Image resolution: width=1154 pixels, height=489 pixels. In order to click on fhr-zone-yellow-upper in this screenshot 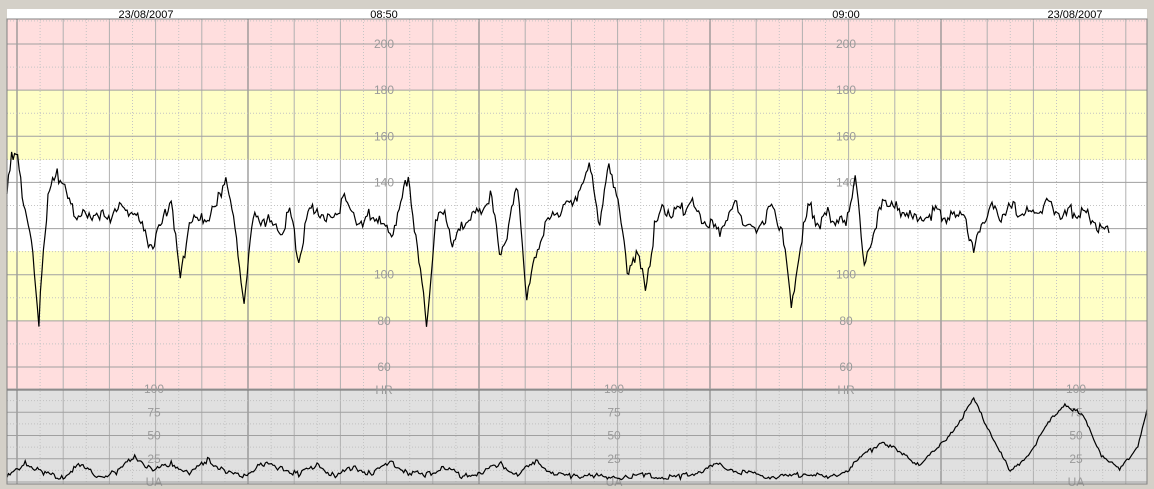, I will do `click(577, 125)`.